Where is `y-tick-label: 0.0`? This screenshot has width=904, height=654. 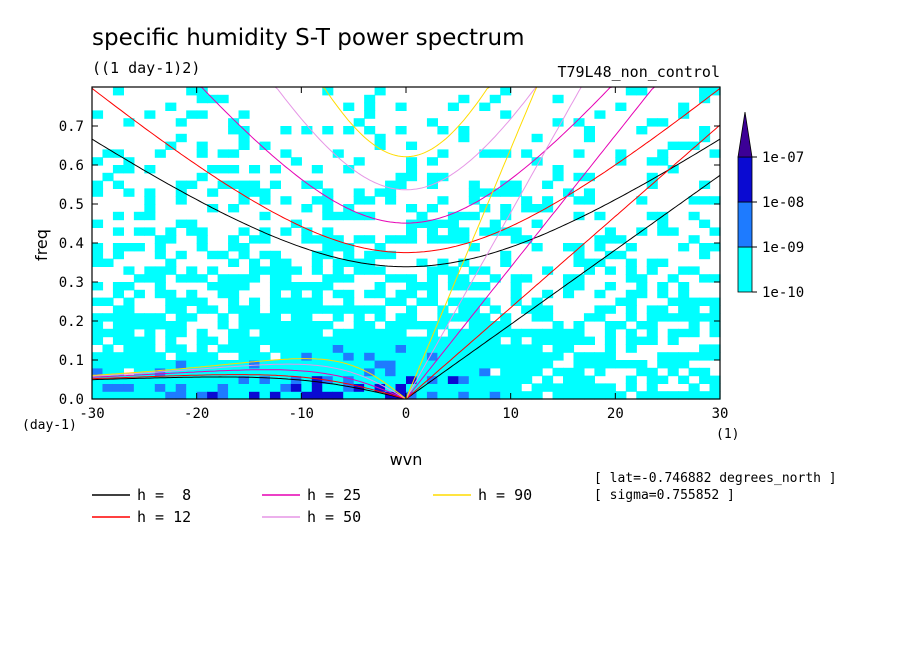
y-tick-label: 0.0 is located at coordinates (71, 400).